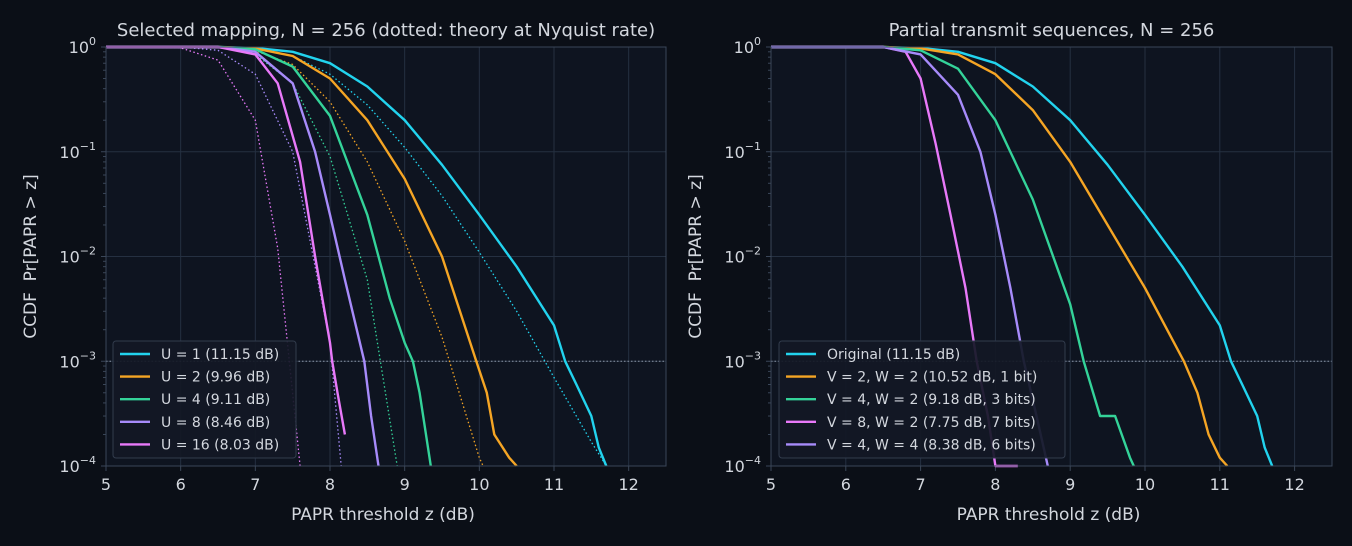 The width and height of the screenshot is (1352, 546). I want to click on legend-label: V = 2, W = 2 (10.52 dB, 1 bit), so click(932, 378).